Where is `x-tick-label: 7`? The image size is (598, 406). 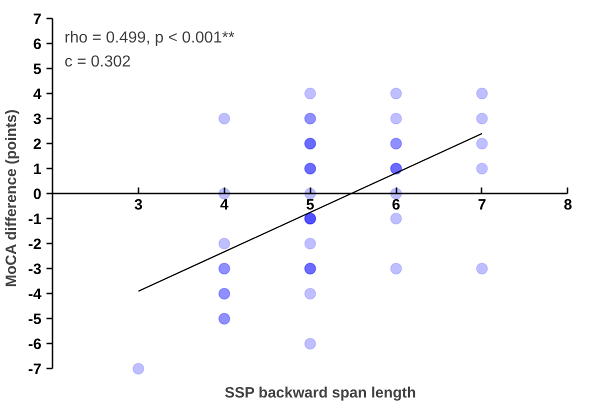
x-tick-label: 7 is located at coordinates (482, 205).